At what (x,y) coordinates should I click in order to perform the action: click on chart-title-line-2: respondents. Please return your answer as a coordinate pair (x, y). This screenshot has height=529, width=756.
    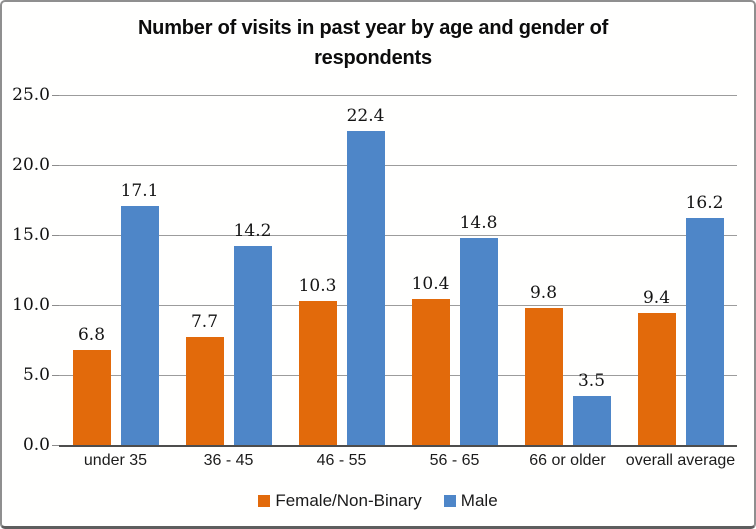
    Looking at the image, I should click on (373, 58).